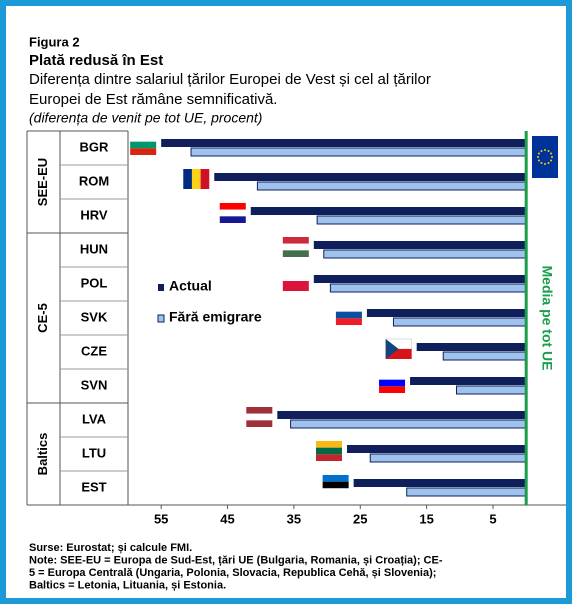 The height and width of the screenshot is (604, 572). What do you see at coordinates (227, 518) in the screenshot?
I see `x-tick-label: 45` at bounding box center [227, 518].